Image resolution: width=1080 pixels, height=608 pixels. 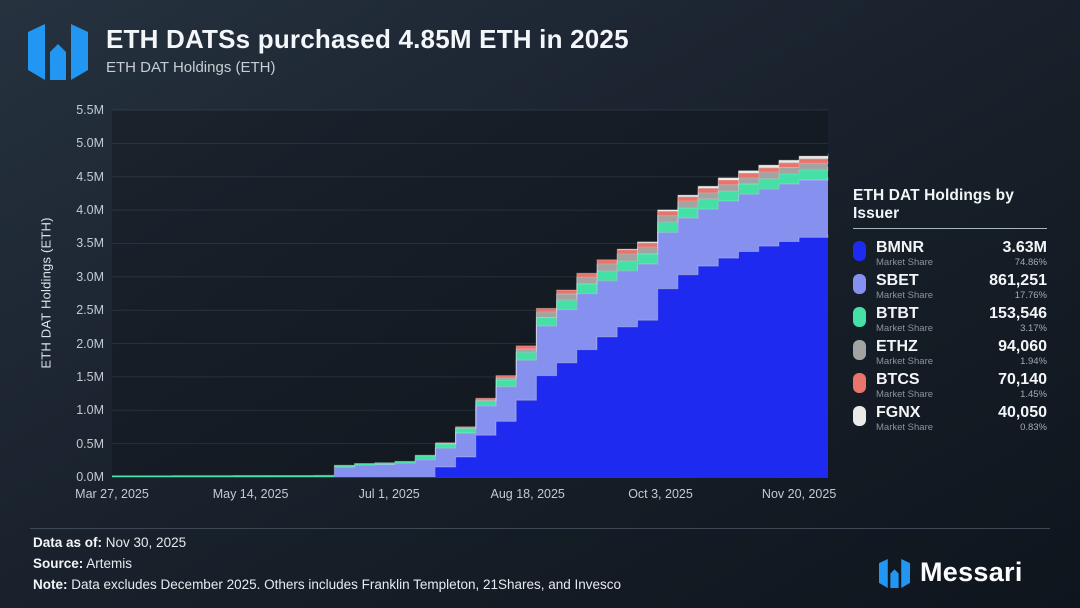 What do you see at coordinates (90, 176) in the screenshot?
I see `y-tick-label: 4.5M` at bounding box center [90, 176].